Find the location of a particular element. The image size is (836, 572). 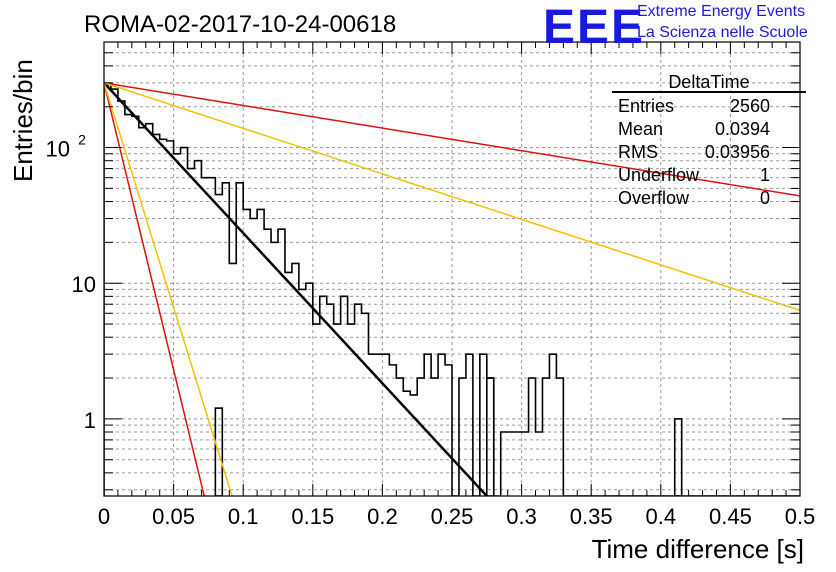

x-tick-label: 0 is located at coordinates (104, 516).